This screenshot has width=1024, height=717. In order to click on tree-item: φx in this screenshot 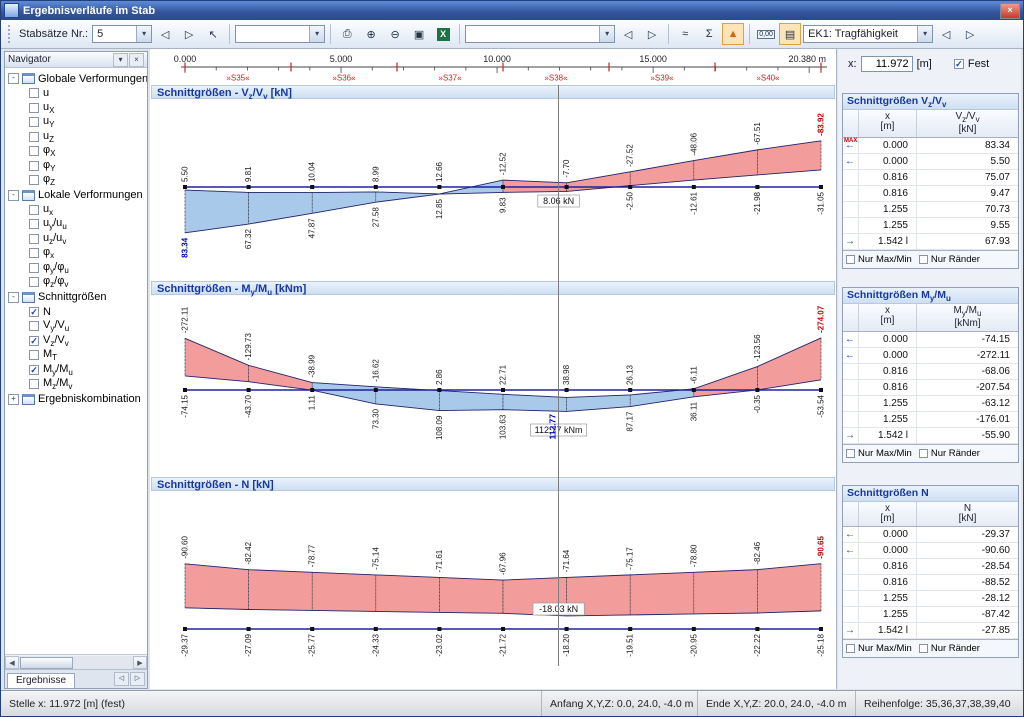, I will do `click(77, 253)`.